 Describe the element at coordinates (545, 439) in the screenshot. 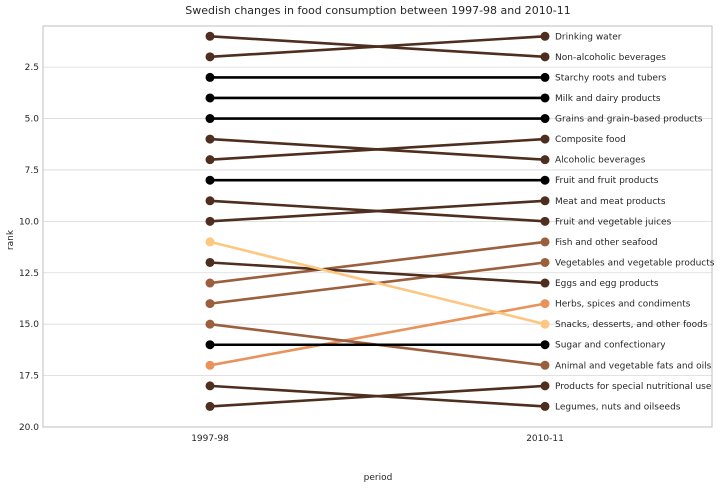

I see `x-tick-label: 2010-11` at that location.